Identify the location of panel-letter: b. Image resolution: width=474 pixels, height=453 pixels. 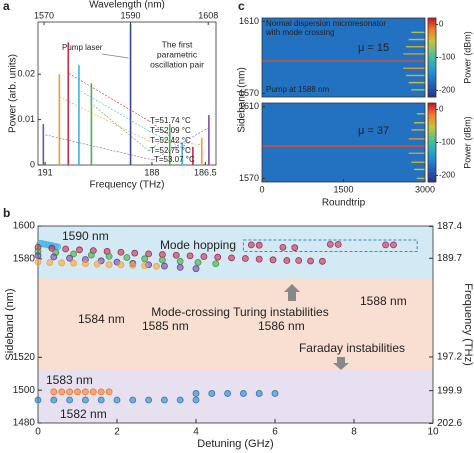
(6, 213).